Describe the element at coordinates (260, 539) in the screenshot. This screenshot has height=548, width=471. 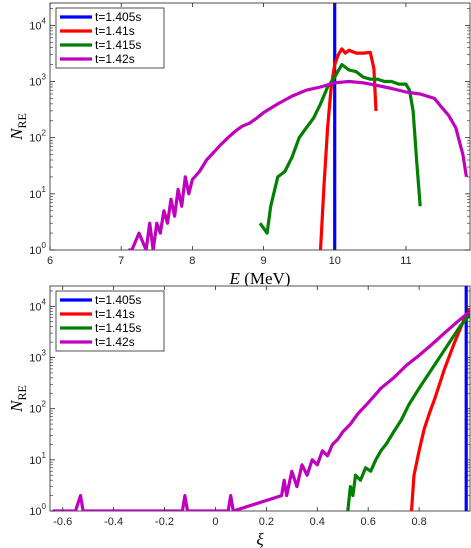
I see `x-axis-label: ξ` at that location.